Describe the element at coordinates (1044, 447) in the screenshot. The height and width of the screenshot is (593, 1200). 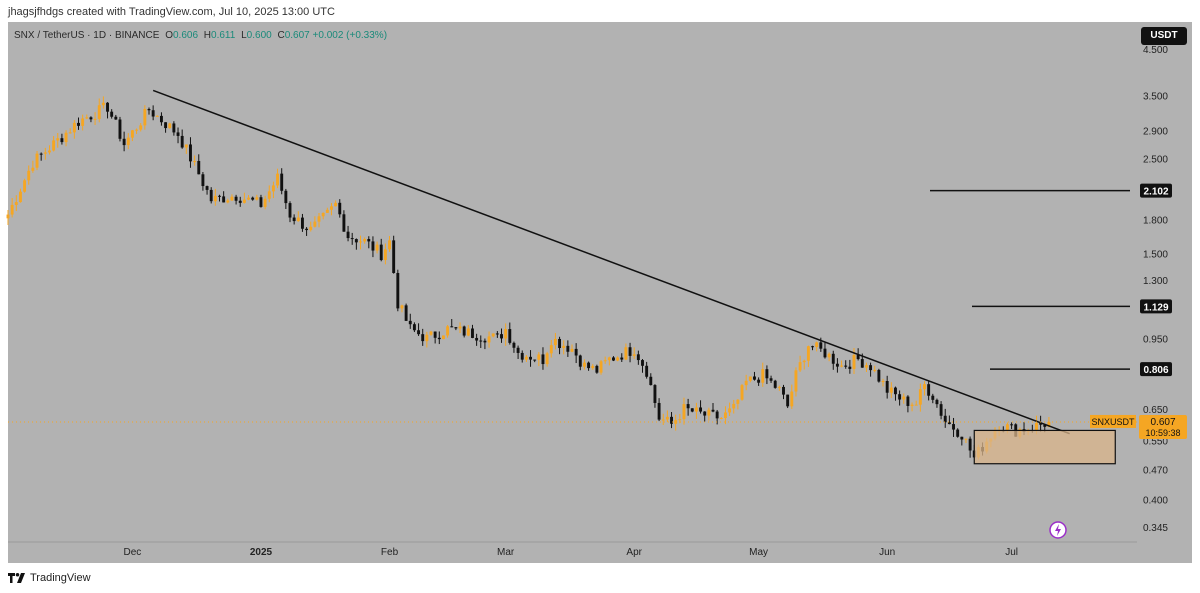
I see `support-zone-box` at that location.